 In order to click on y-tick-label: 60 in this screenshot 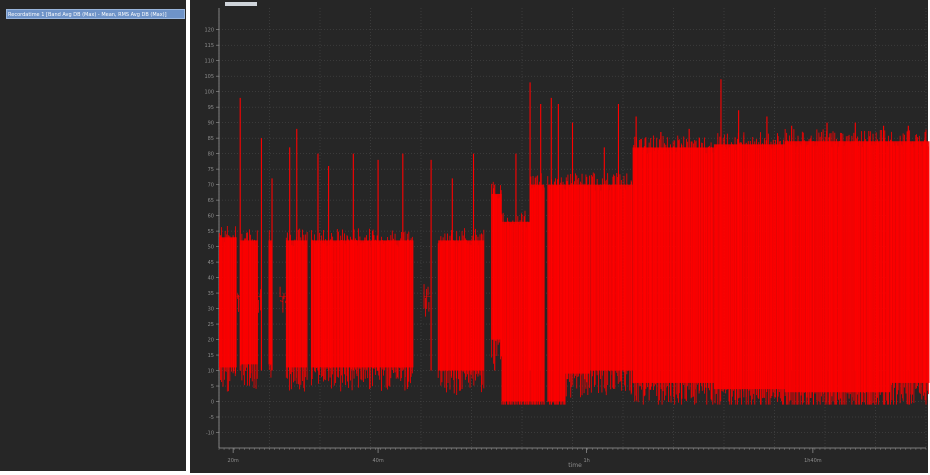, I will do `click(211, 216)`.